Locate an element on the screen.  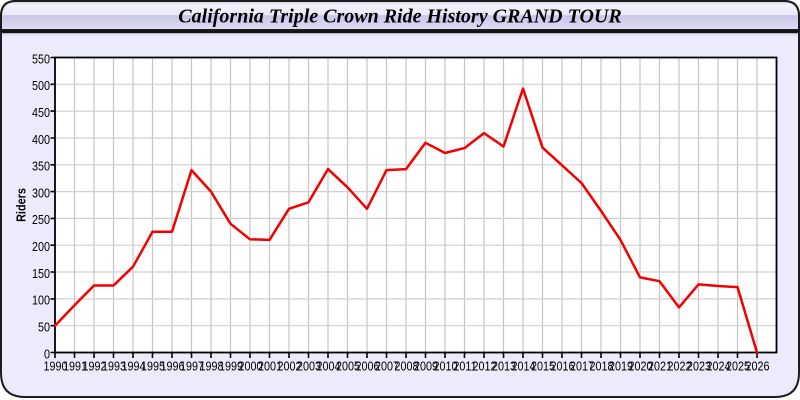
svg-text: 2022 is located at coordinates (680, 365).